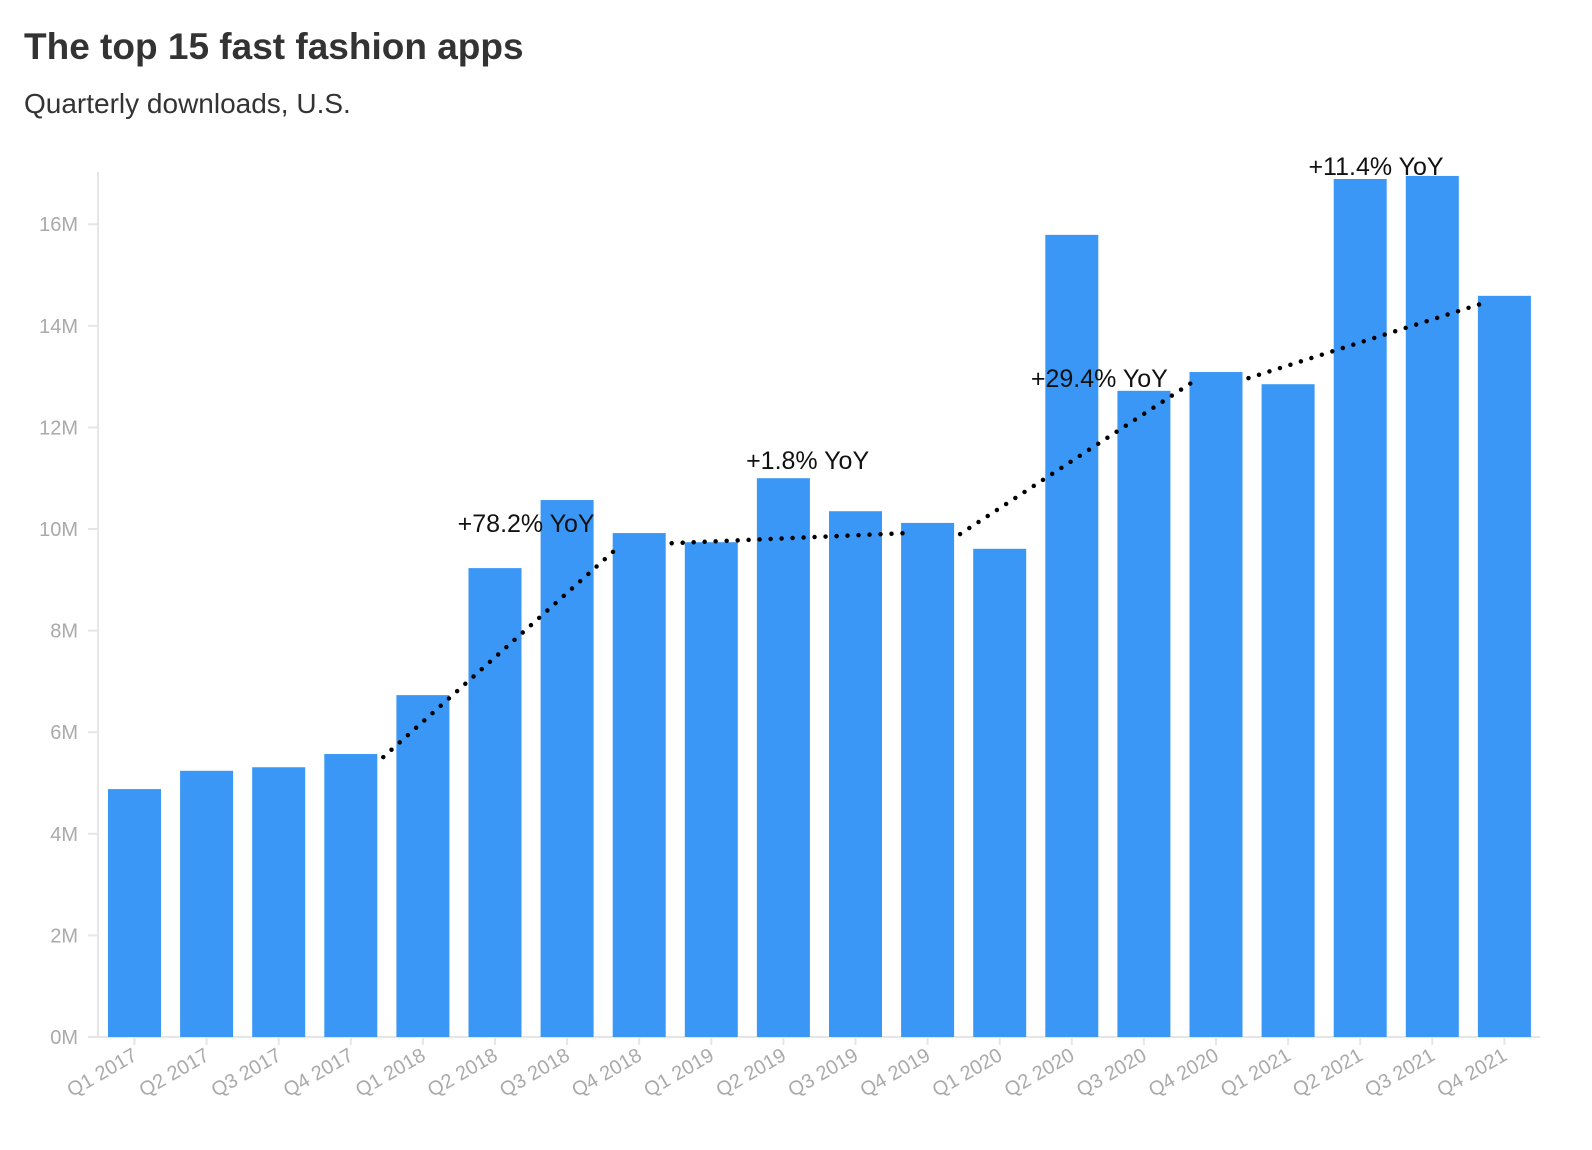 Image resolution: width=1592 pixels, height=1150 pixels. What do you see at coordinates (58, 327) in the screenshot?
I see `y-tick-label: 14M` at bounding box center [58, 327].